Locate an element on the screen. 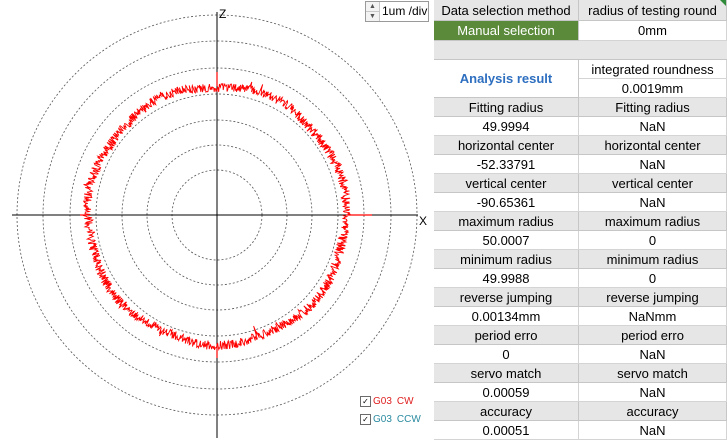 This screenshot has height=440, width=727. metric-label-right: period erro is located at coordinates (653, 335).